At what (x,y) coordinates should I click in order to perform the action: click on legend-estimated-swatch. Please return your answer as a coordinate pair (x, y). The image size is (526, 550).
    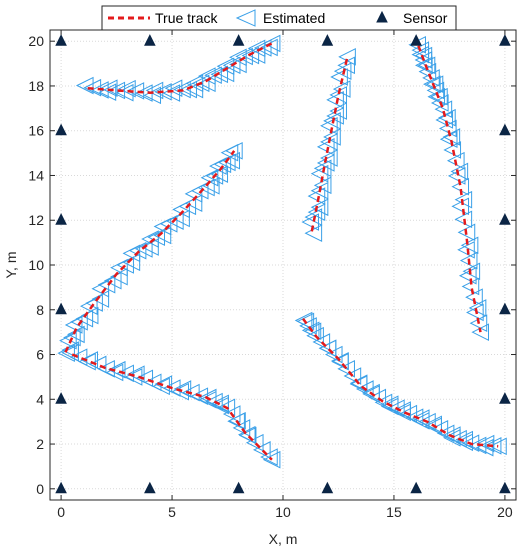
    Looking at the image, I should click on (245, 18).